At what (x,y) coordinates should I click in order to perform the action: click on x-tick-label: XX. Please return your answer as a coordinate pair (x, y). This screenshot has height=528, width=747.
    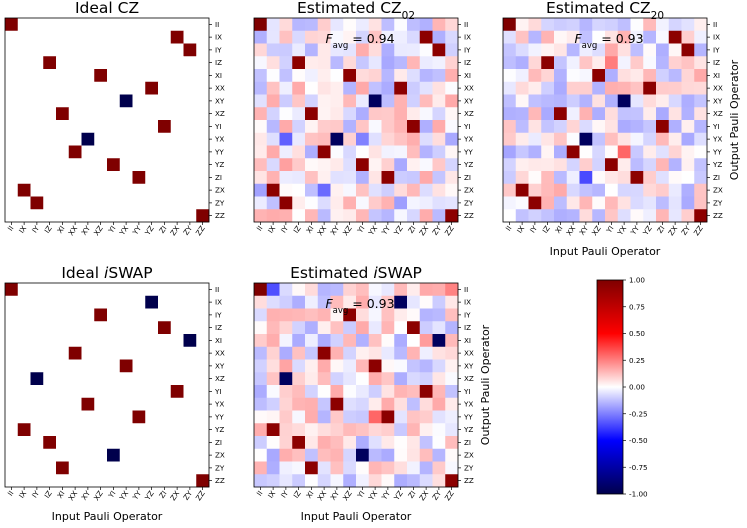
    Looking at the image, I should click on (72, 495).